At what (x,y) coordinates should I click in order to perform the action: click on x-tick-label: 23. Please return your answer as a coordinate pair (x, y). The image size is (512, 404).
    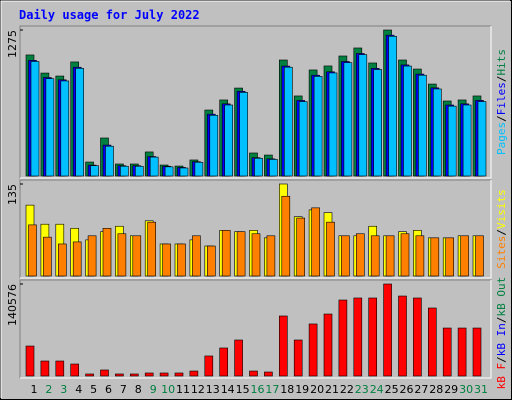
    Looking at the image, I should click on (362, 389).